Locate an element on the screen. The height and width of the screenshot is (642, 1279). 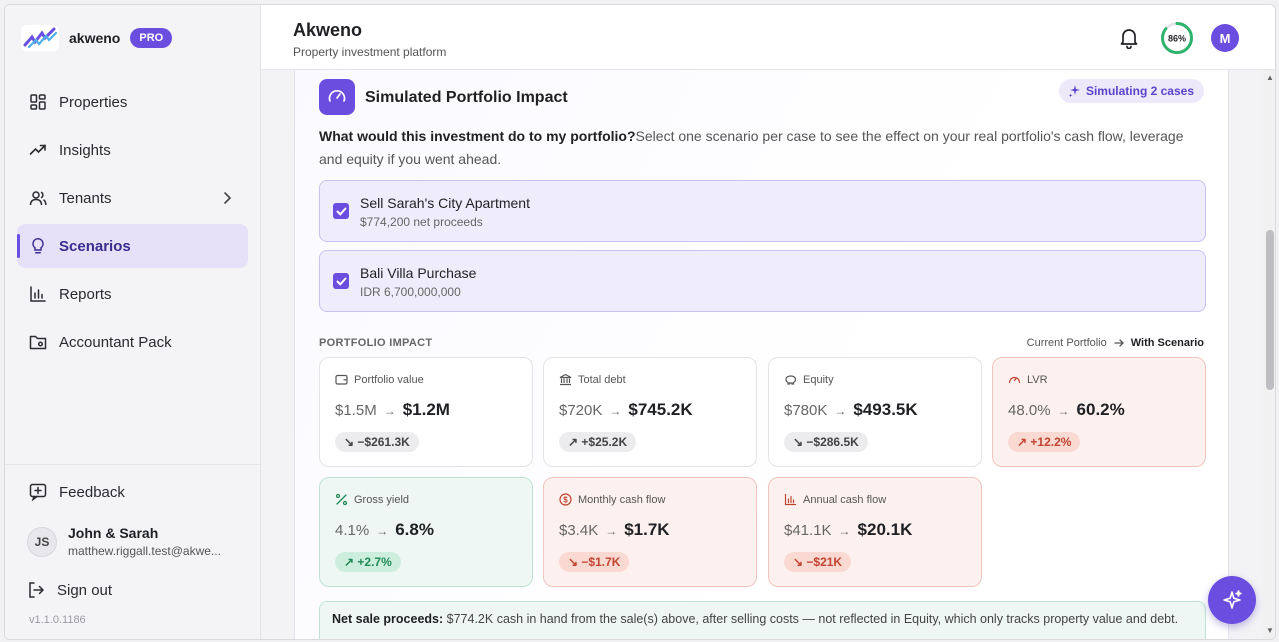
bank-icon is located at coordinates (565, 379).